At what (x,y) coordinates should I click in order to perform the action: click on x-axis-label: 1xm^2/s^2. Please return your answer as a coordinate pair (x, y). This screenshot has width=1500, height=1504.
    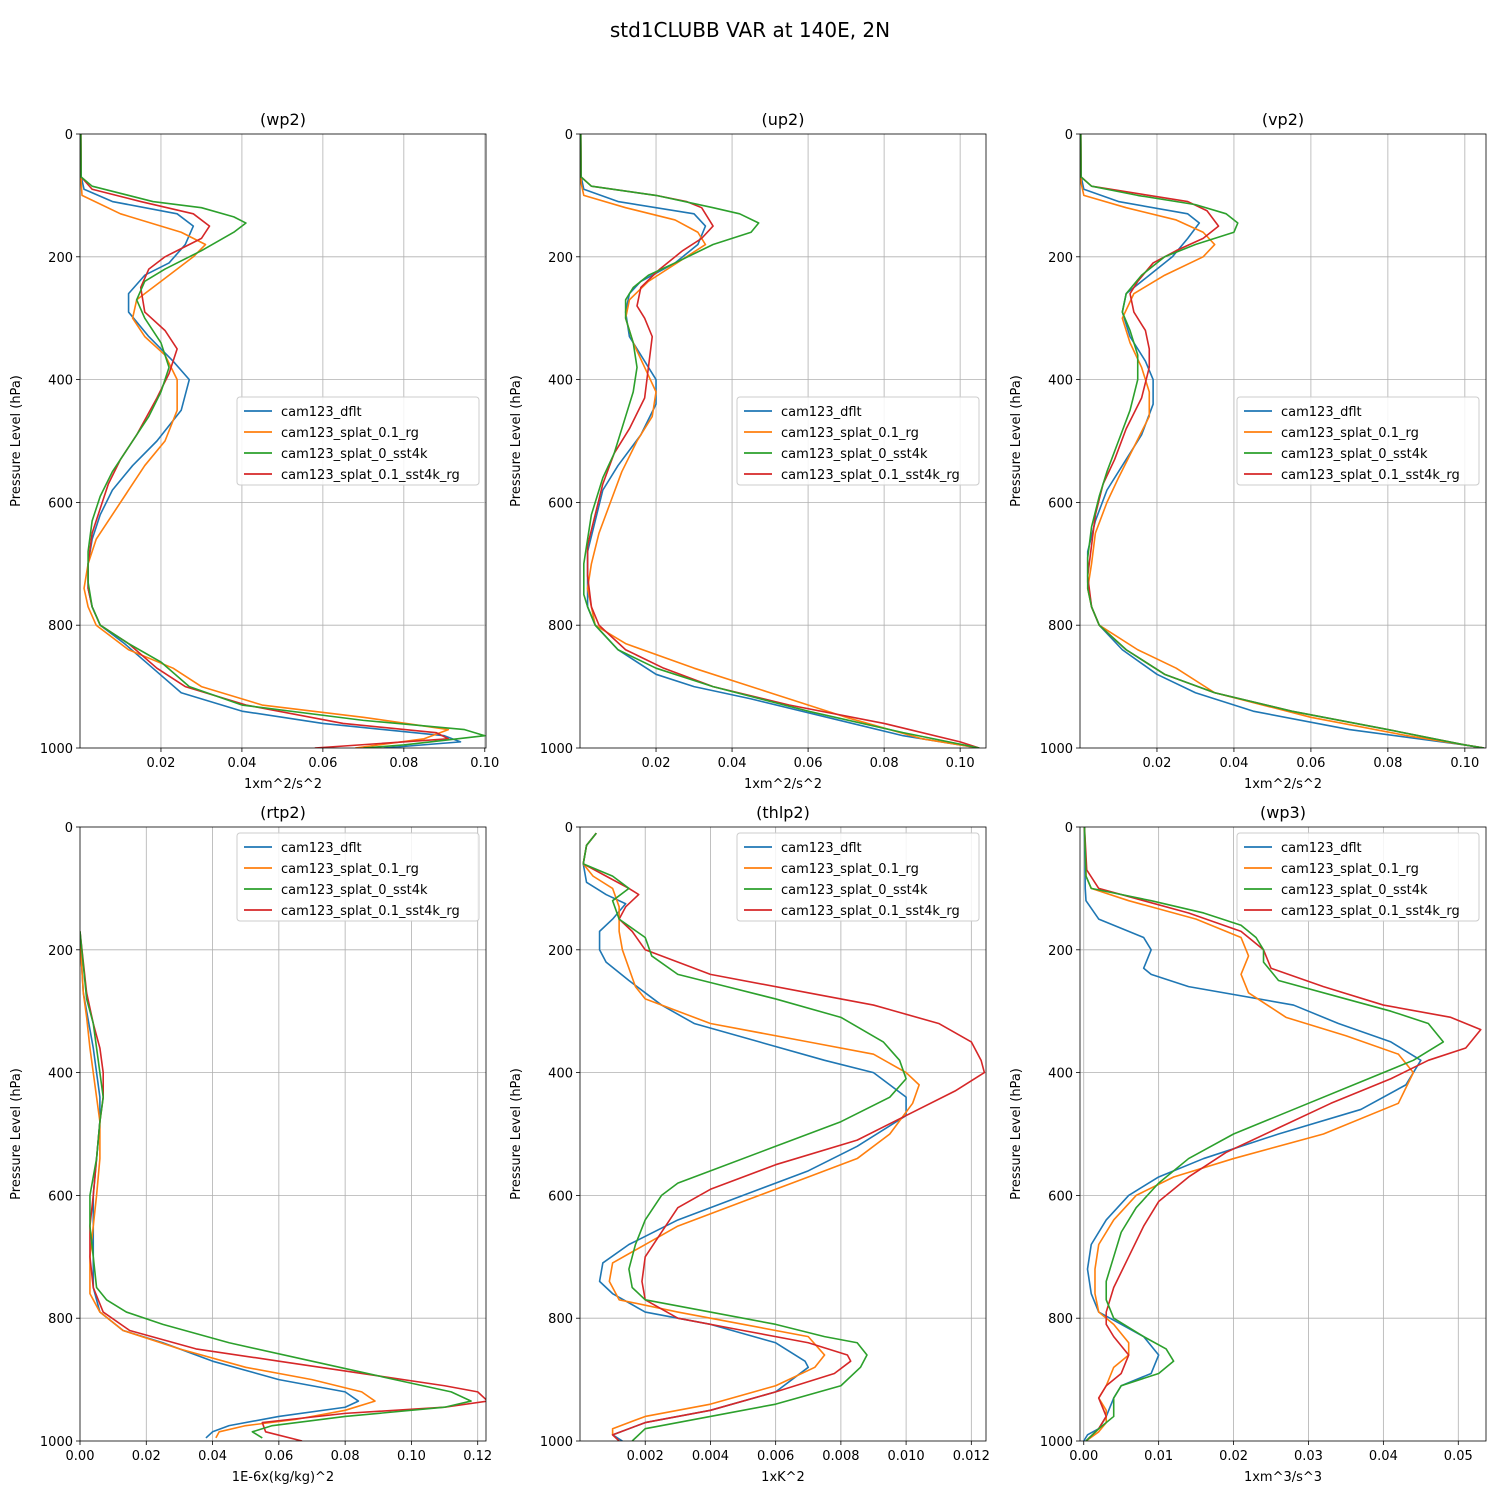
    Looking at the image, I should click on (1283, 784).